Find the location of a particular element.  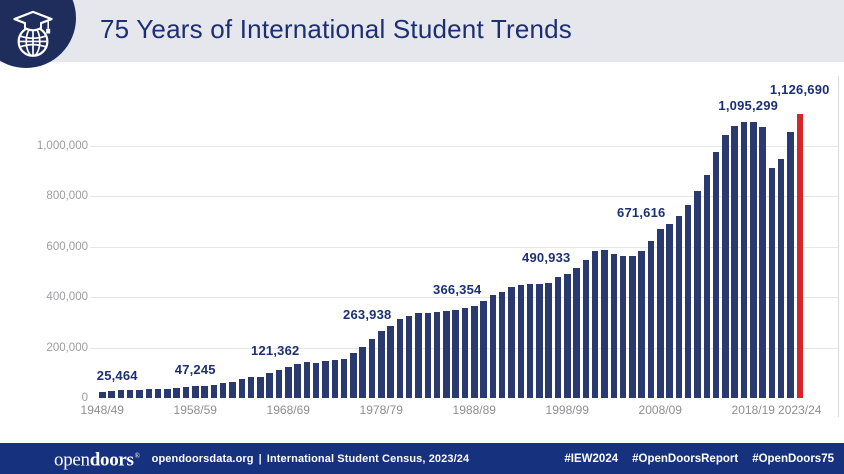

bar-1963/64 is located at coordinates (241, 388).